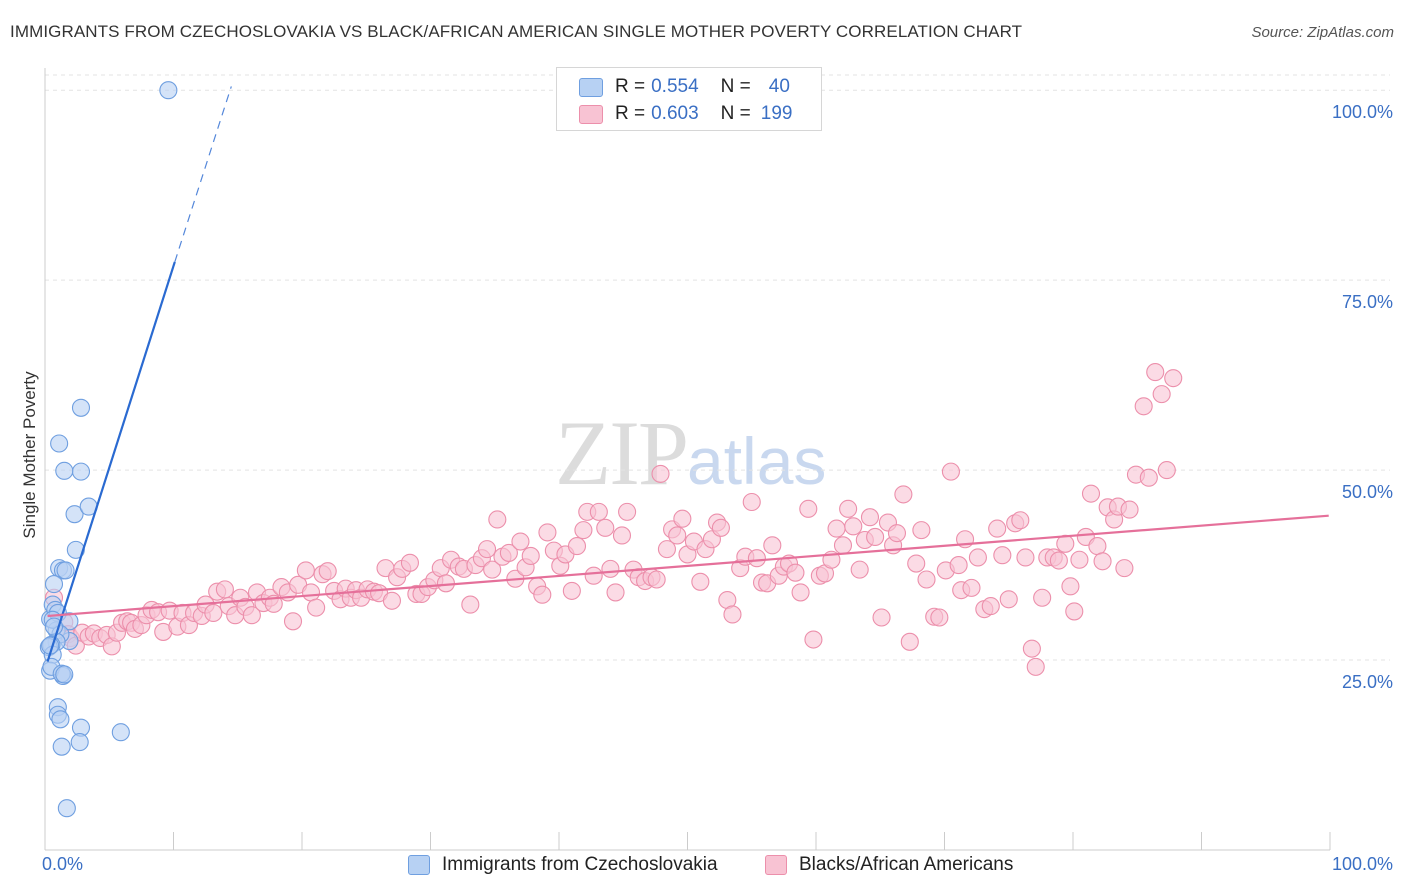 The width and height of the screenshot is (1406, 892). What do you see at coordinates (906, 864) in the screenshot?
I see `bottom-legend-label: Blacks/African Americans` at bounding box center [906, 864].